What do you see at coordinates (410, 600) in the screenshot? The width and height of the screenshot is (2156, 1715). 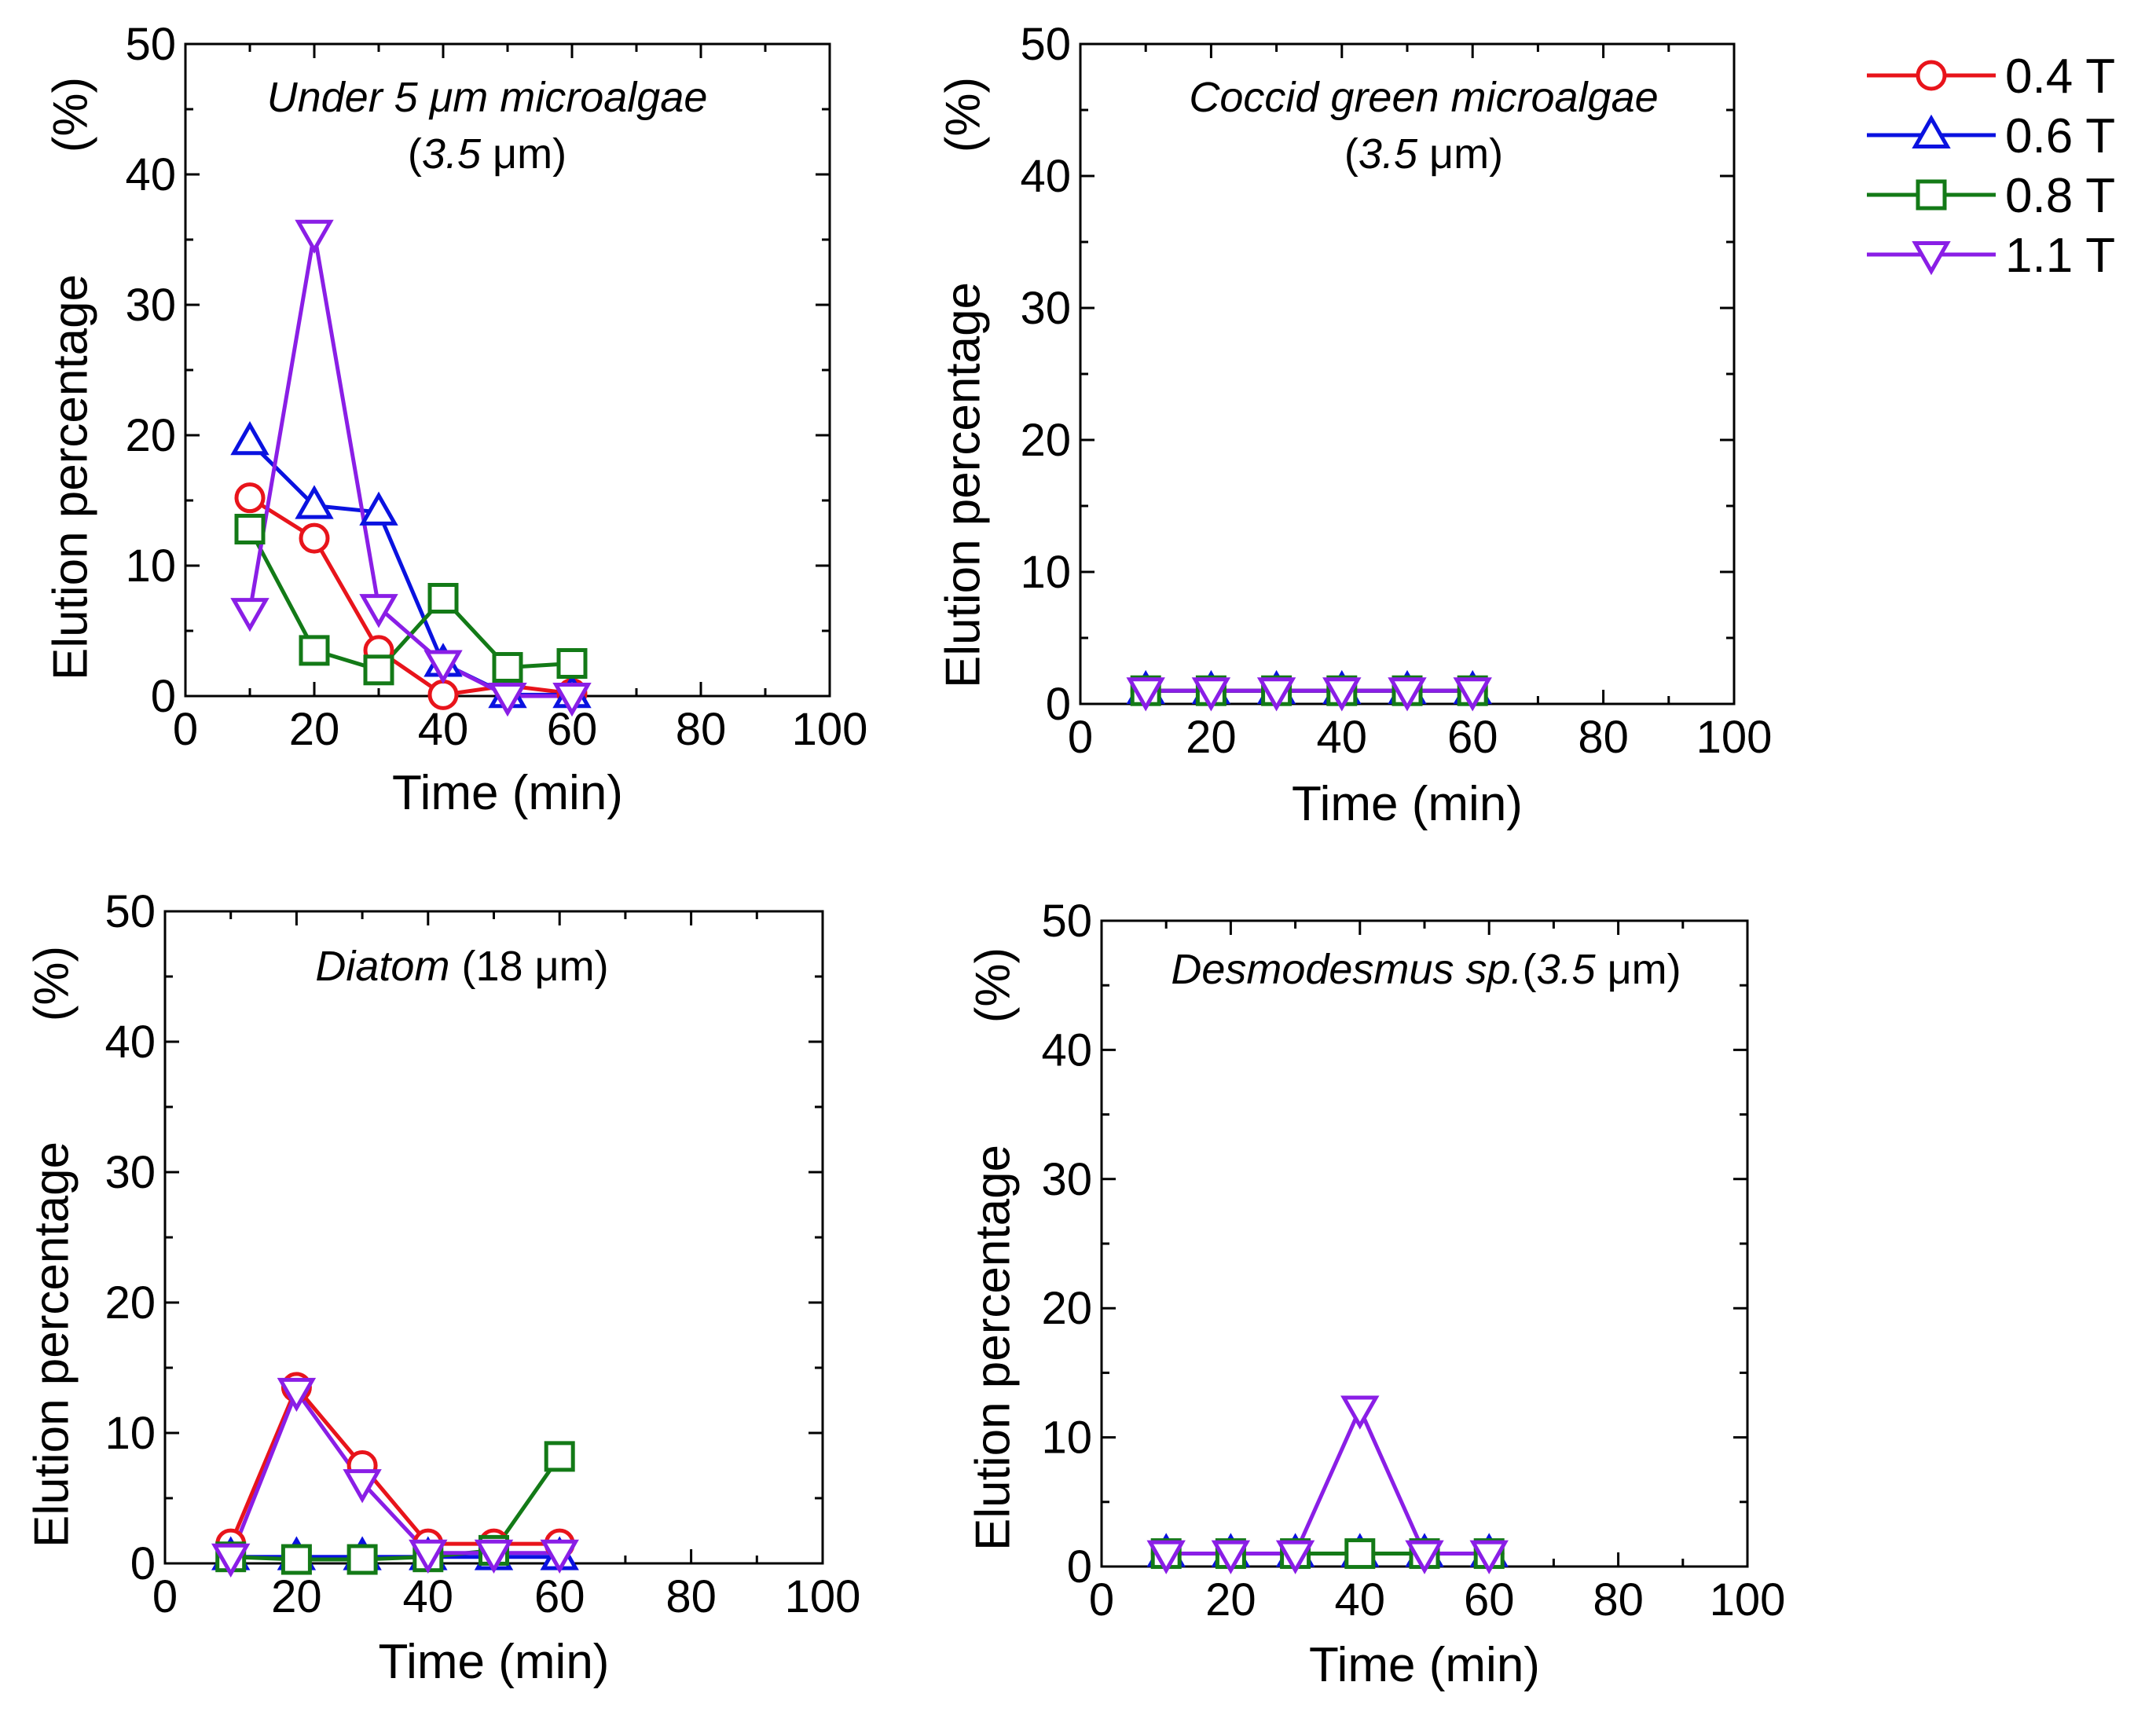 I see `series-line-0-8-t` at bounding box center [410, 600].